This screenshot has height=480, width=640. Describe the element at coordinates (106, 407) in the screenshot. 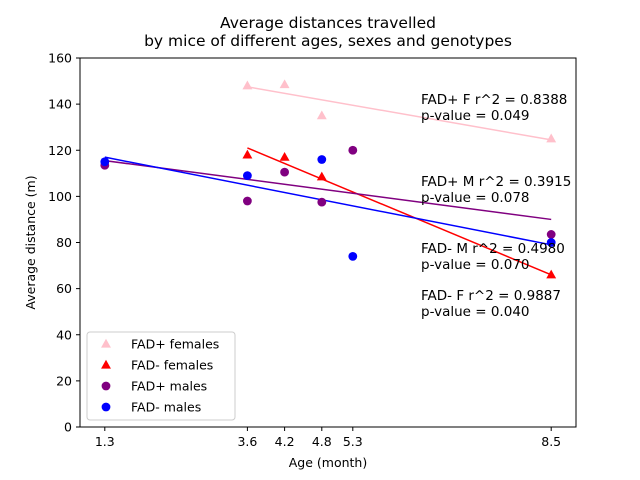

I see `legend-marker-fad-minus-males` at that location.